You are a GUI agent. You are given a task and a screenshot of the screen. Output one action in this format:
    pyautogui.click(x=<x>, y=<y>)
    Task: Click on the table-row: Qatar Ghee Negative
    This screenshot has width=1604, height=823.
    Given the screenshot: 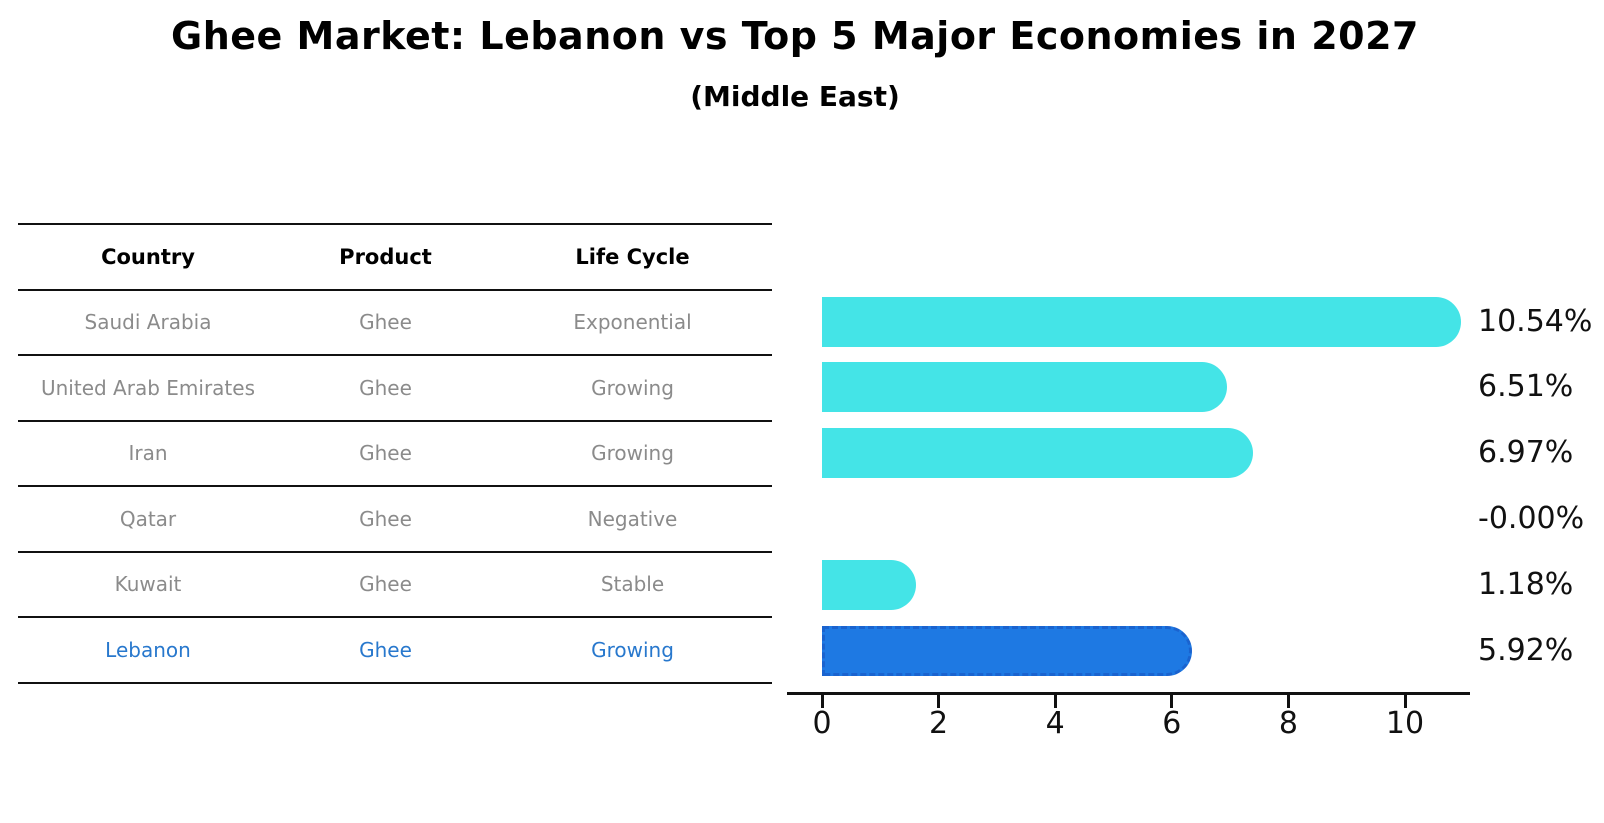 What is the action you would take?
    pyautogui.click(x=395, y=520)
    